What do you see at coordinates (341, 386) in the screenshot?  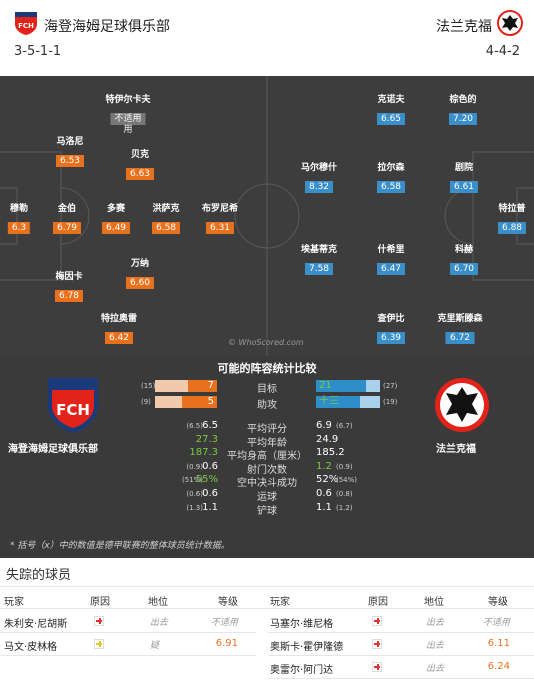 I see `goals-away-bar` at bounding box center [341, 386].